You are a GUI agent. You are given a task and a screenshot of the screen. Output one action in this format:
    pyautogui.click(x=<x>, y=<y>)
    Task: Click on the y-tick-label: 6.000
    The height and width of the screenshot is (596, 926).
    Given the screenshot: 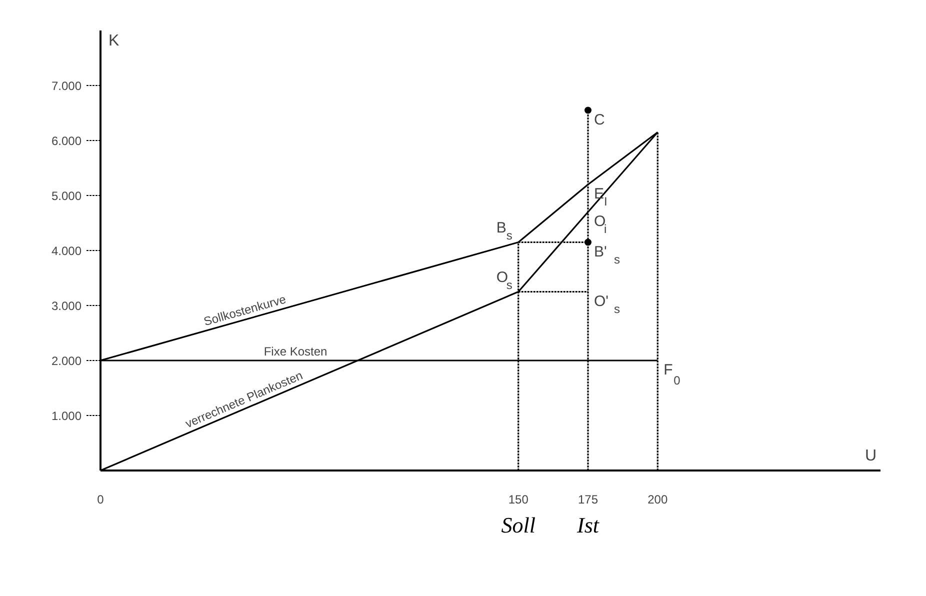 What is the action you would take?
    pyautogui.click(x=66, y=141)
    